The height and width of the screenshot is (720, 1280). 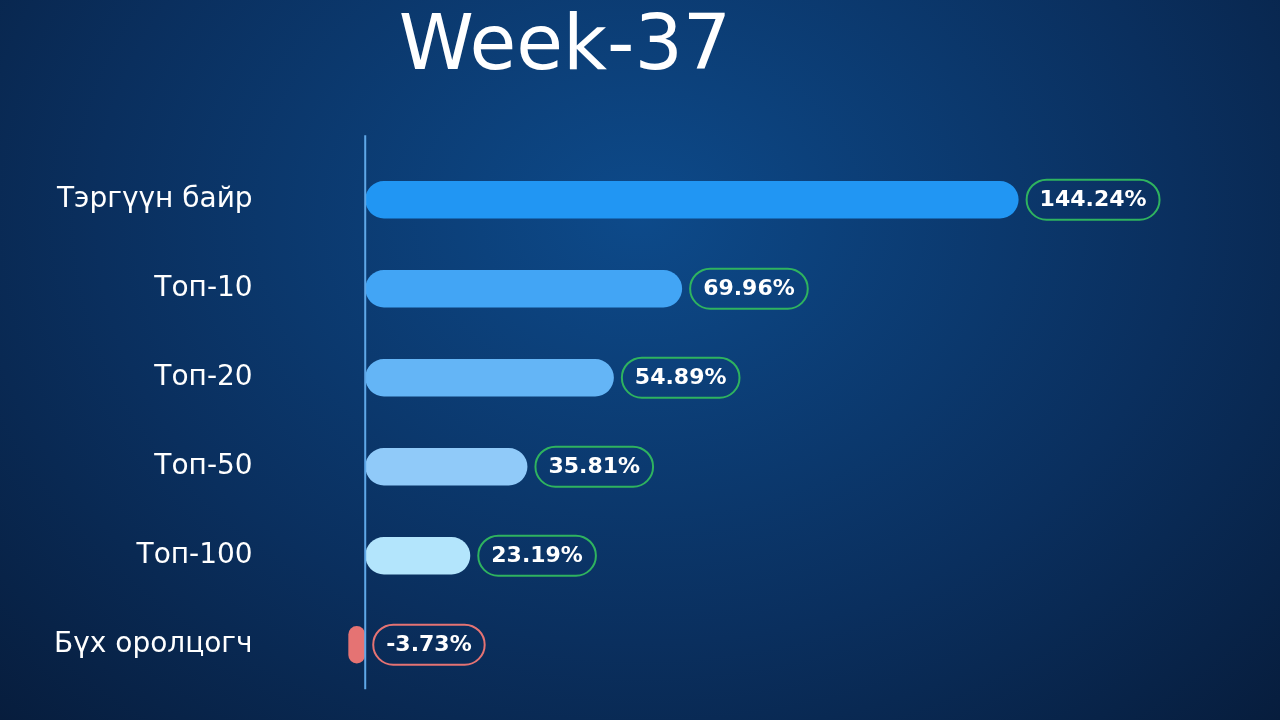 What do you see at coordinates (203, 286) in the screenshot?
I see `y-tick-label: Топ-10` at bounding box center [203, 286].